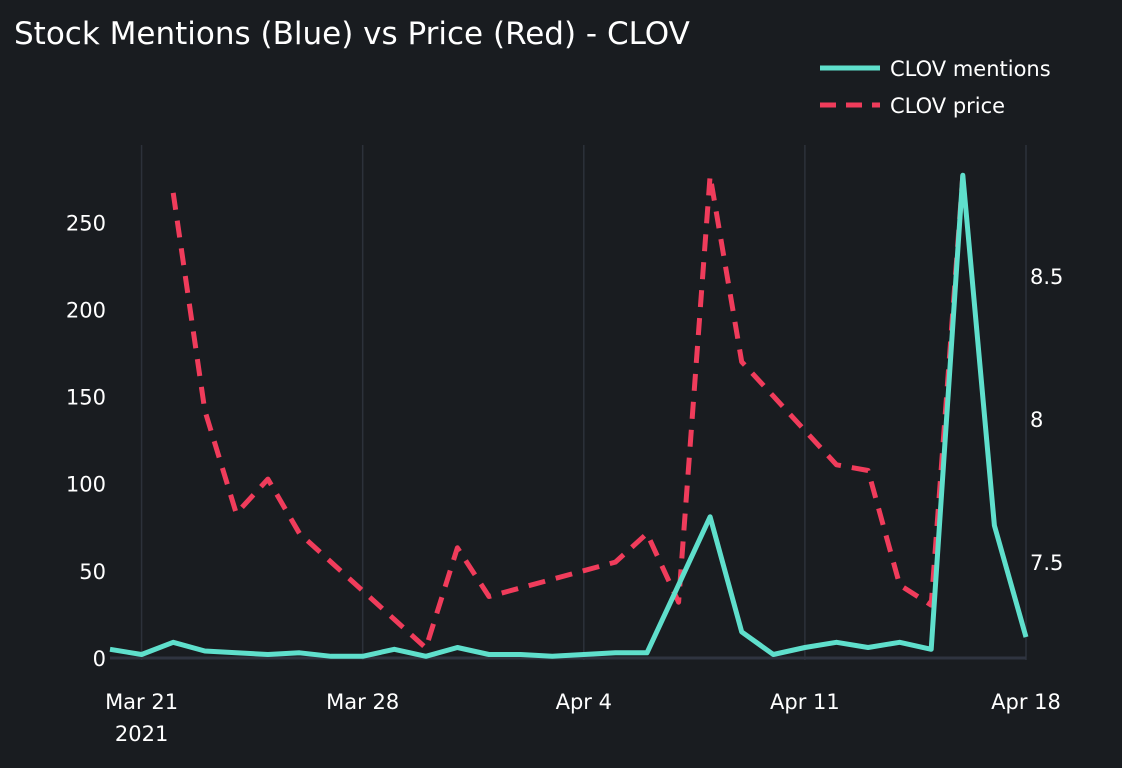  I want to click on x-tick-label: Apr 4, so click(584, 702).